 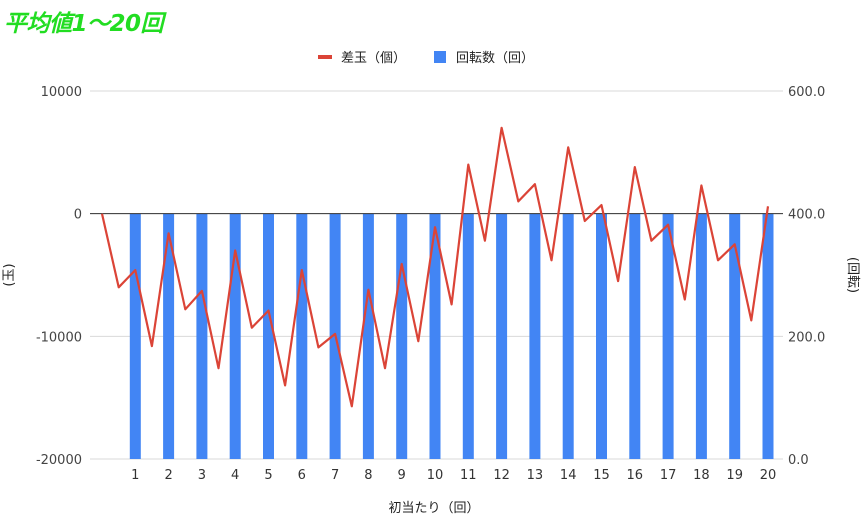 What do you see at coordinates (806, 337) in the screenshot?
I see `y-tick-label-right: 200.0` at bounding box center [806, 337].